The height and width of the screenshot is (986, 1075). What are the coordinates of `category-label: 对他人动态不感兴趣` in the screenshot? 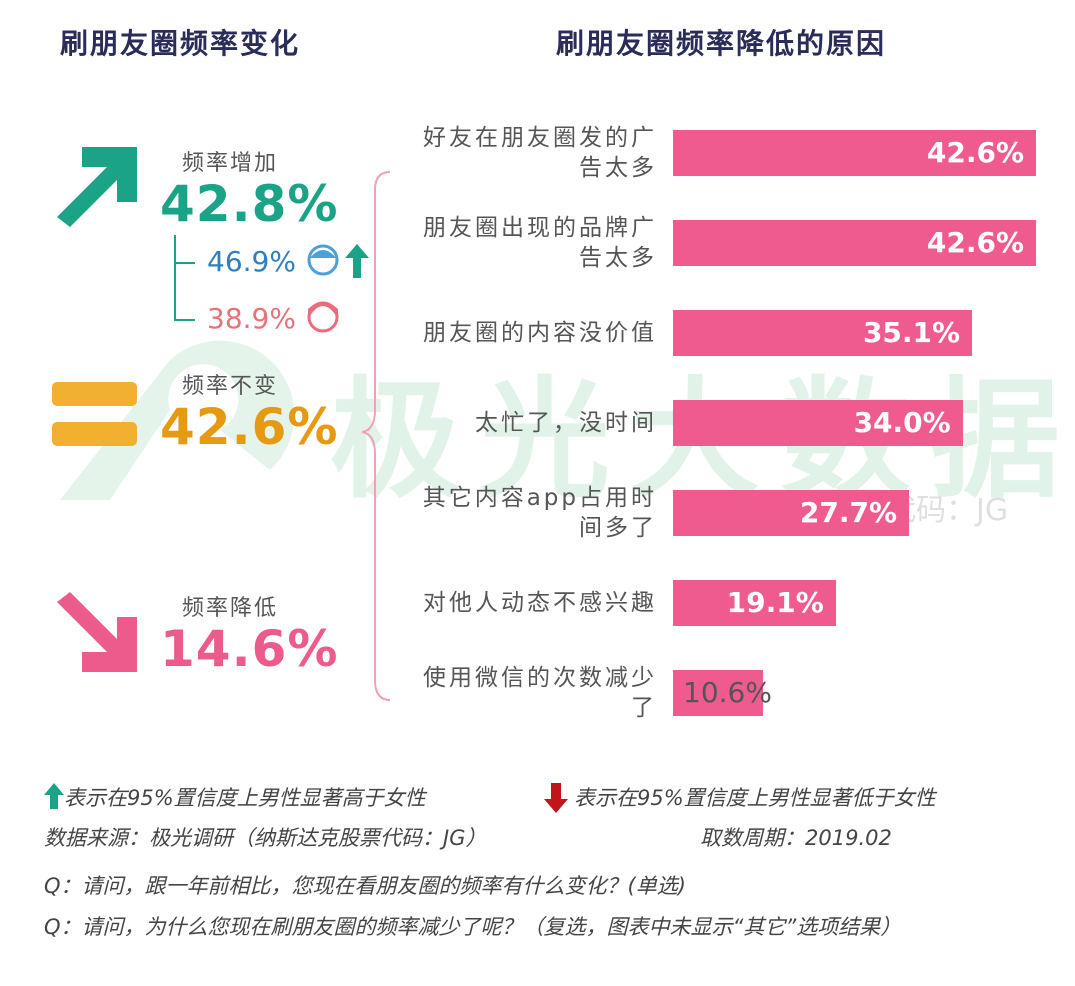 It's located at (540, 603).